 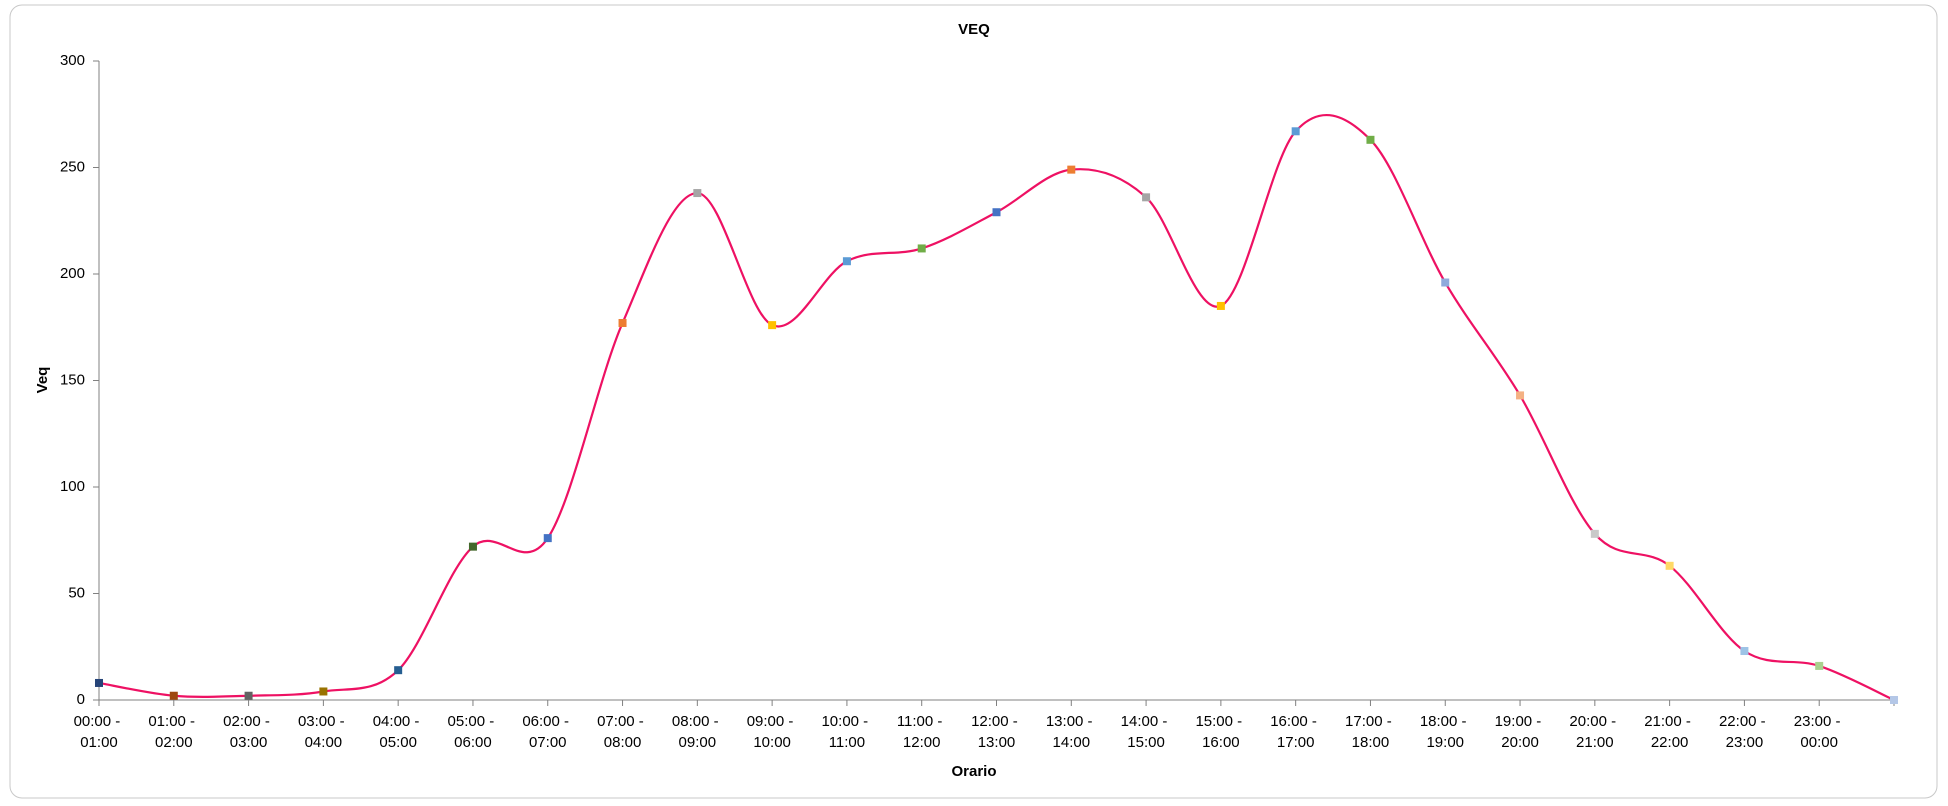 What do you see at coordinates (398, 732) in the screenshot?
I see `x-tick-label: 04:00 - 05:00` at bounding box center [398, 732].